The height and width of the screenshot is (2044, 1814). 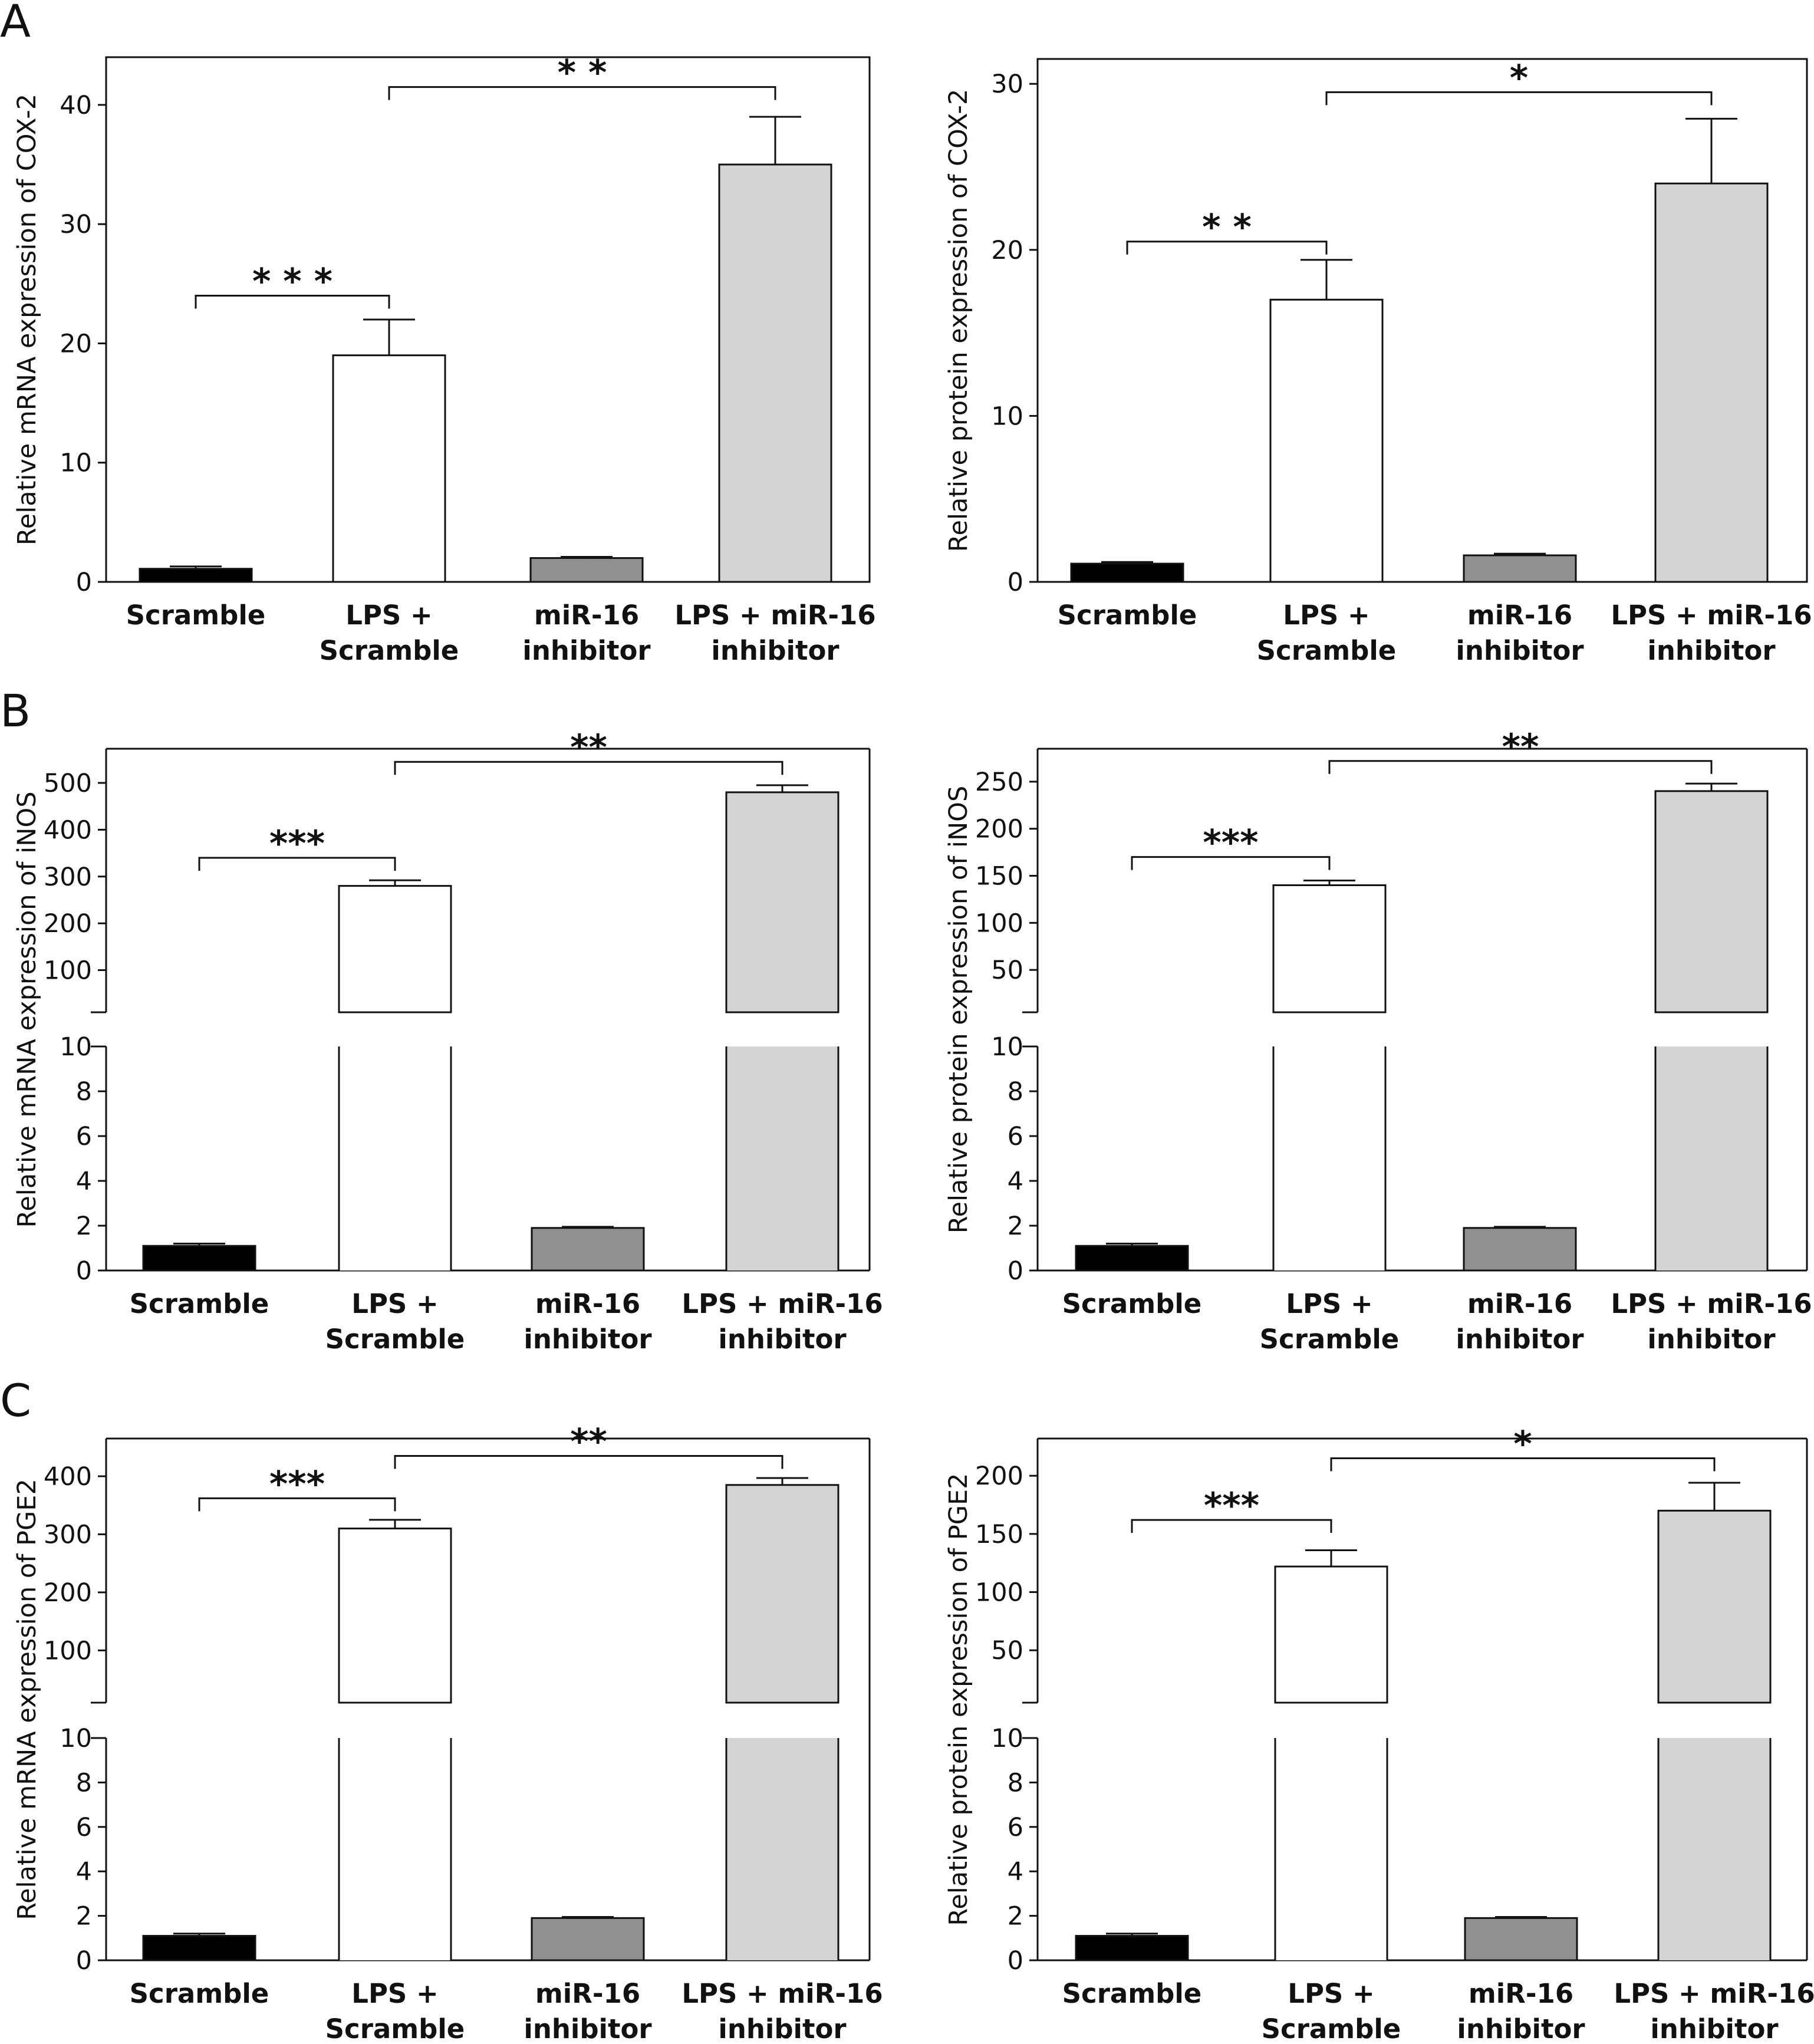 What do you see at coordinates (1007, 84) in the screenshot?
I see `y-tick-label: 30` at bounding box center [1007, 84].